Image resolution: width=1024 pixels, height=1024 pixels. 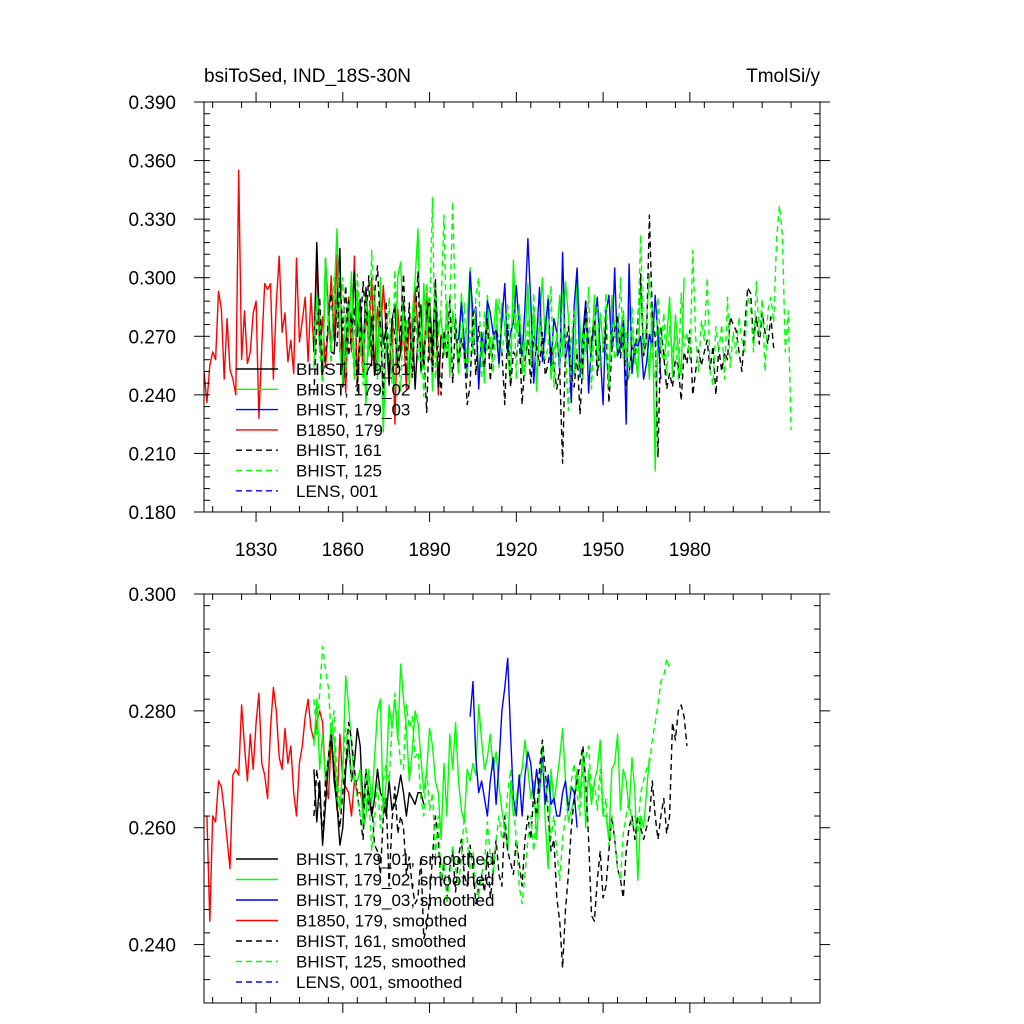 I want to click on x-tick-label: 1830, so click(x=256, y=550).